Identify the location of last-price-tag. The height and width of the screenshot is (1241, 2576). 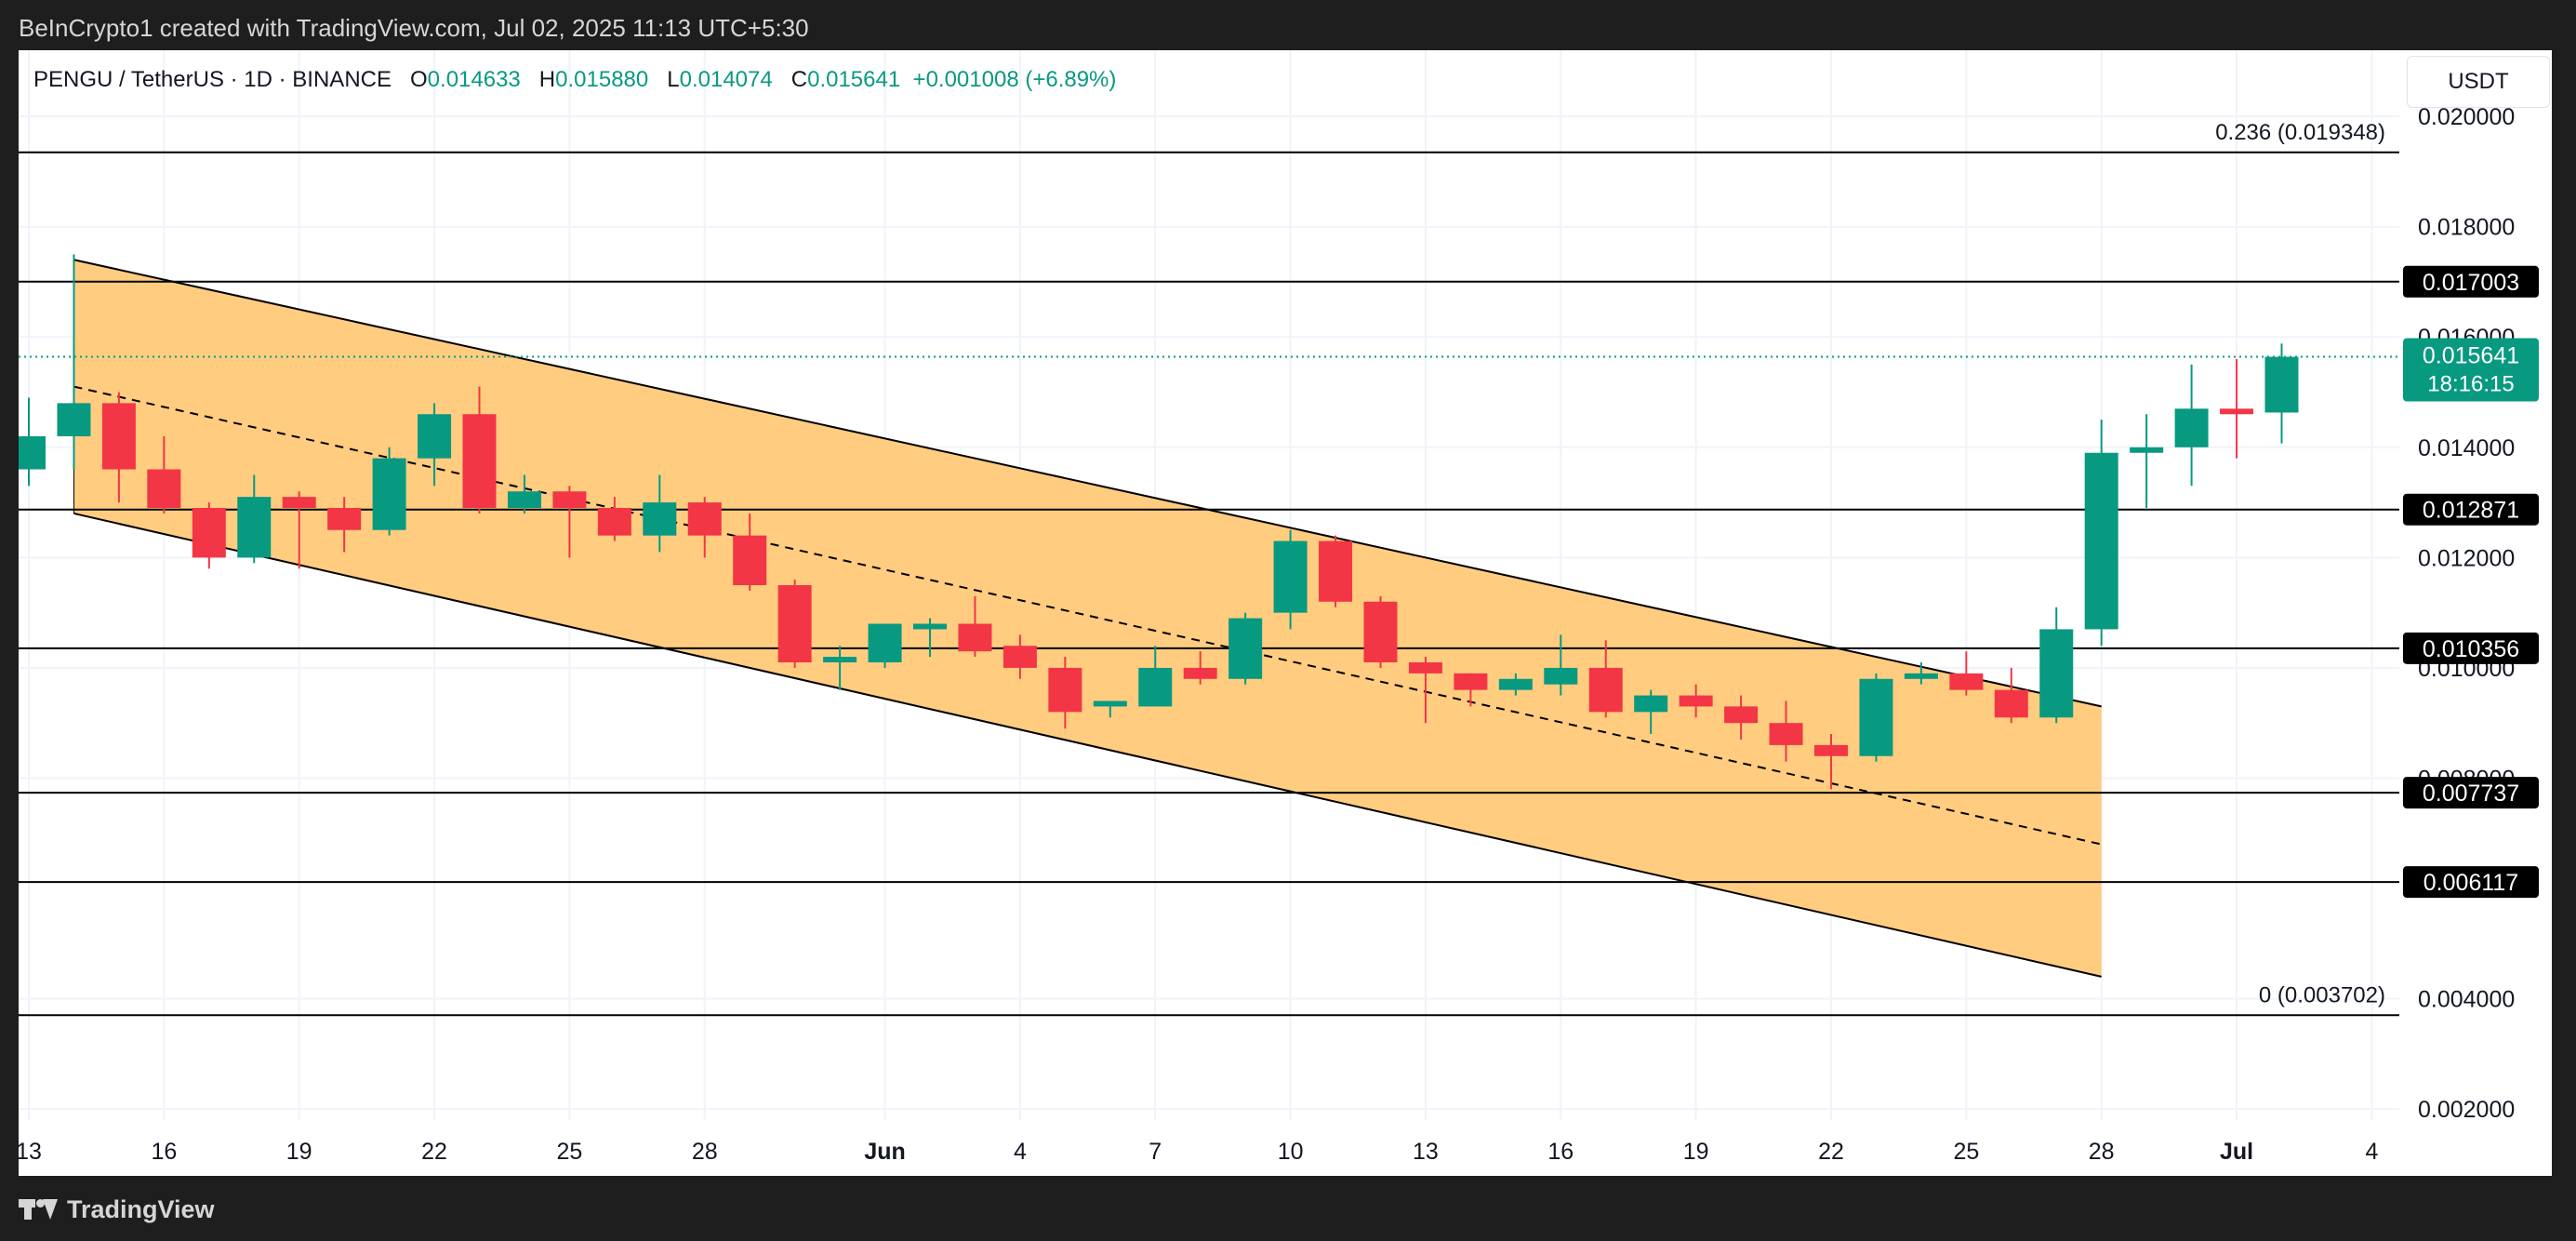
(2471, 370).